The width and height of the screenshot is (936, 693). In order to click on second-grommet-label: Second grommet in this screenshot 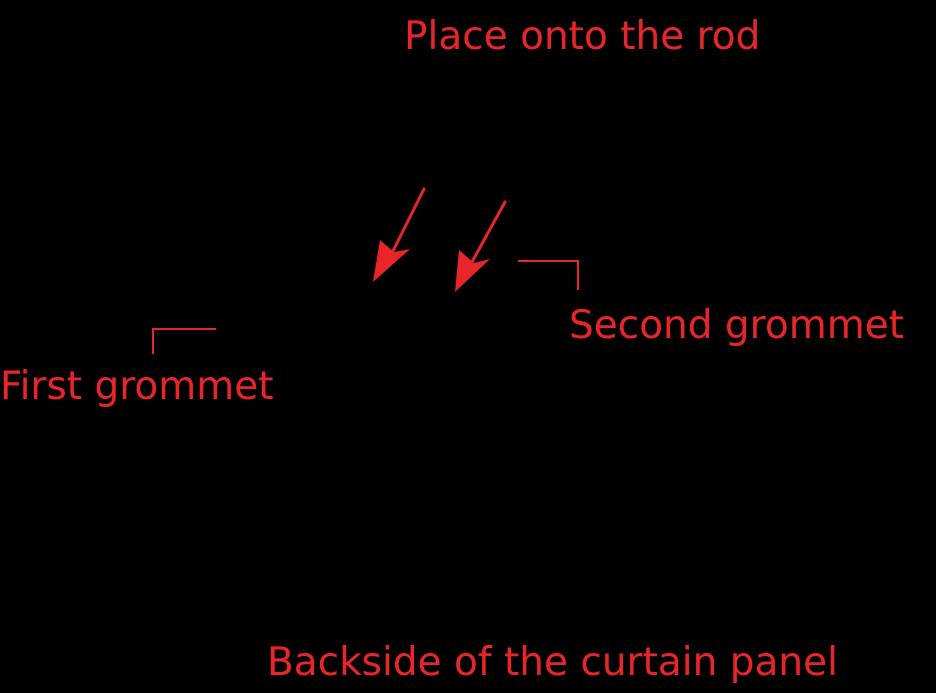, I will do `click(736, 325)`.